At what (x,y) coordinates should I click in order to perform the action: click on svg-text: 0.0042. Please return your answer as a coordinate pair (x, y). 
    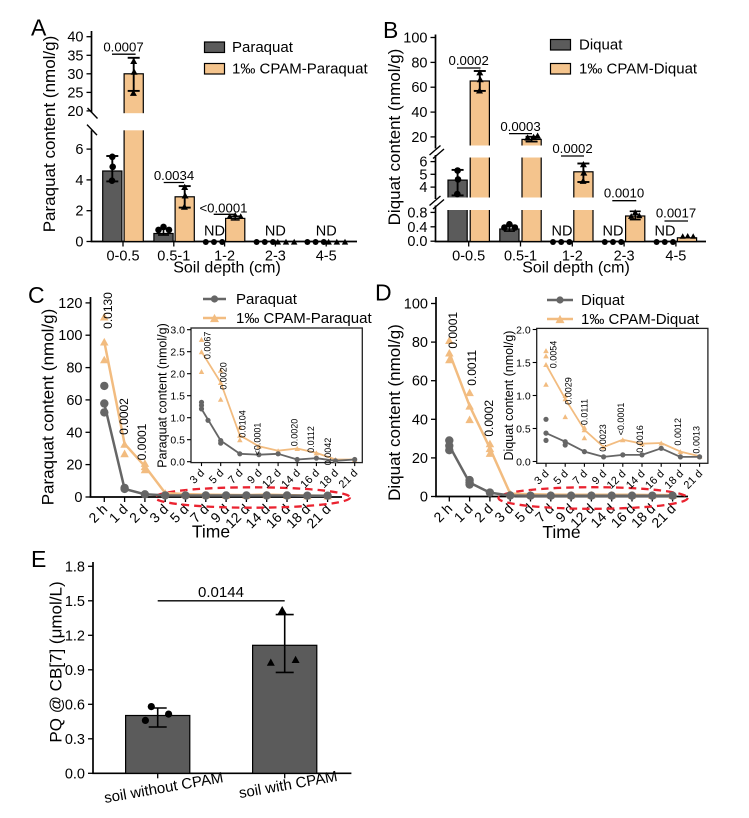
    Looking at the image, I should click on (328, 452).